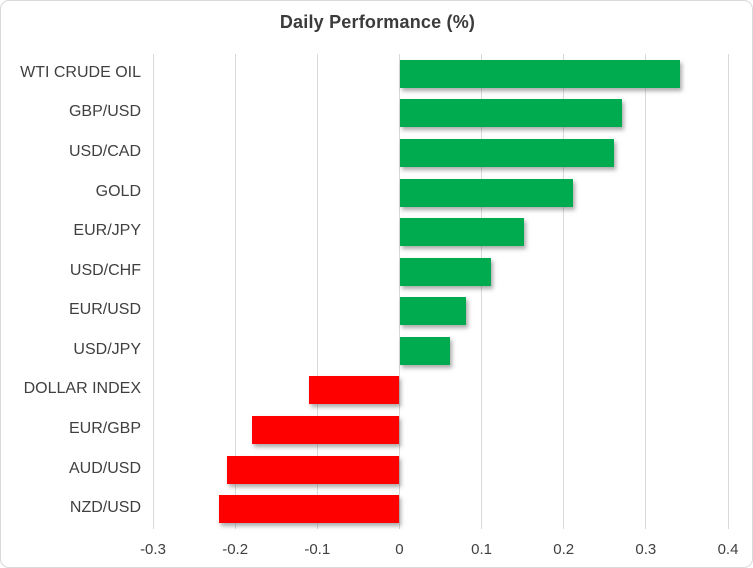 This screenshot has width=753, height=568. I want to click on bar-gbp-usd, so click(511, 113).